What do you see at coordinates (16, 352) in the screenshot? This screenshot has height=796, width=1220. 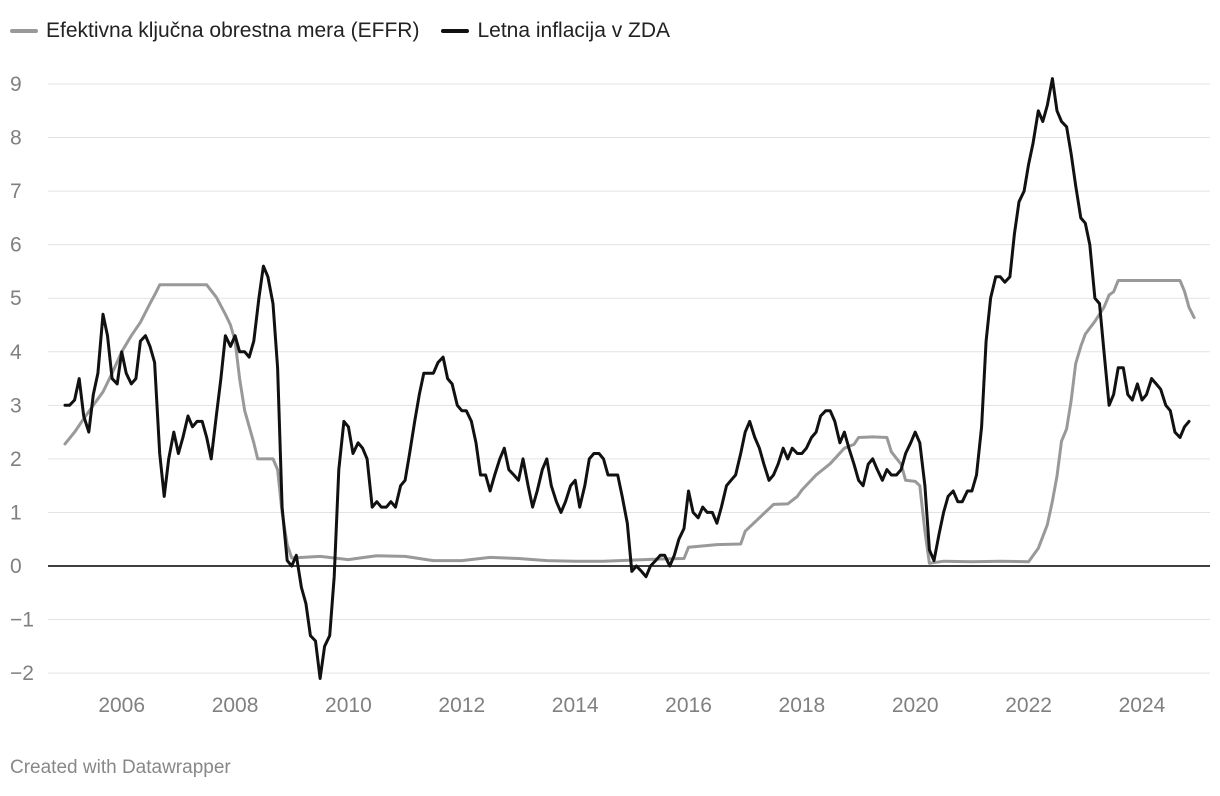 I see `y-tick-label: 4` at bounding box center [16, 352].